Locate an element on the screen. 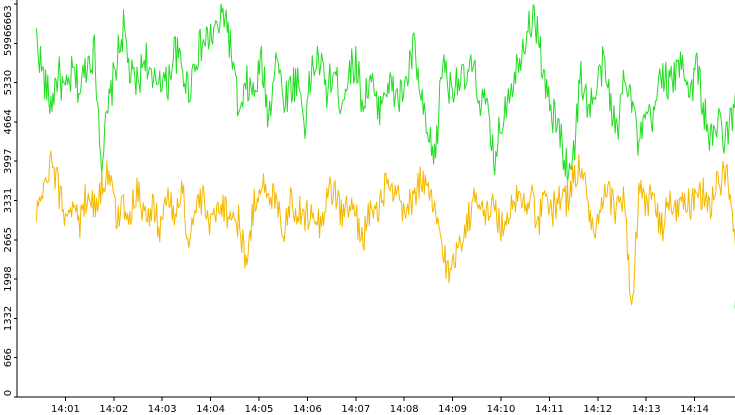  y-tick-label: 6663 is located at coordinates (8, 17).